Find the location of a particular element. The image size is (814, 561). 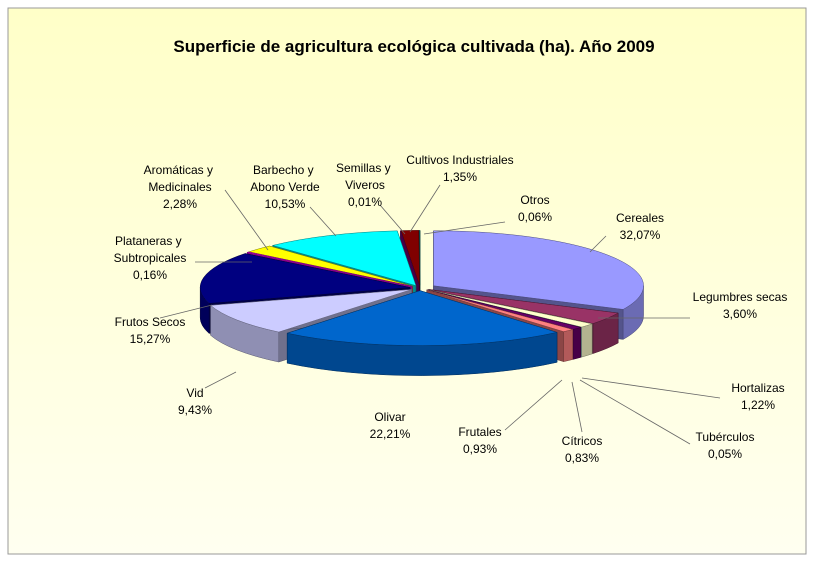

value-label: 1,22% is located at coordinates (758, 405).